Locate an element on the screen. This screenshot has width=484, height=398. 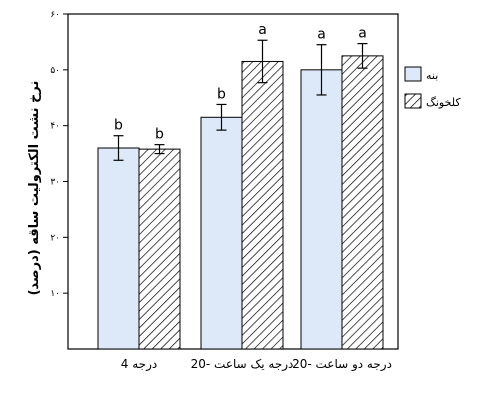
legend-label-series-2: کلخونگ is located at coordinates (443, 102).